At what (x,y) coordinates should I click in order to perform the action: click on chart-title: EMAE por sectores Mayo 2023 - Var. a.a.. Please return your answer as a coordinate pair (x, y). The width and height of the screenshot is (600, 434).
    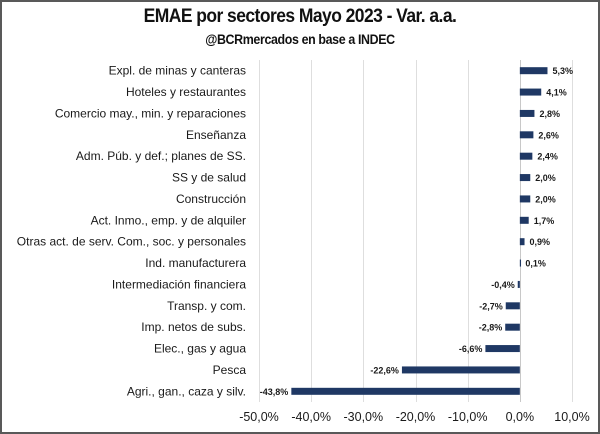
    Looking at the image, I should click on (300, 16).